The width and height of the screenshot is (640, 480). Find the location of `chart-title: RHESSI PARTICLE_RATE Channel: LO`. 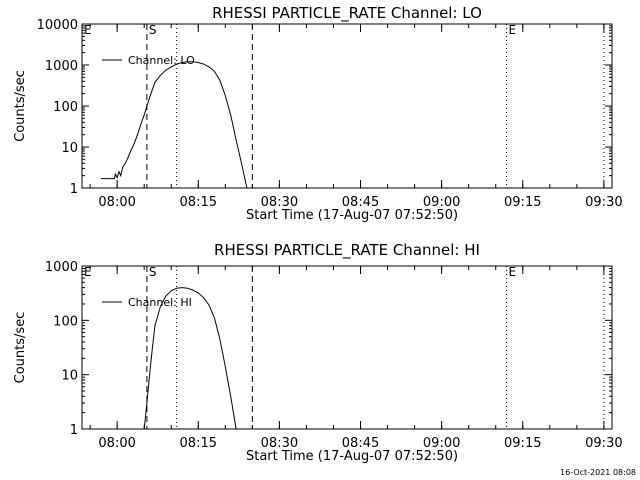

chart-title: RHESSI PARTICLE_RATE Channel: LO is located at coordinates (347, 13).